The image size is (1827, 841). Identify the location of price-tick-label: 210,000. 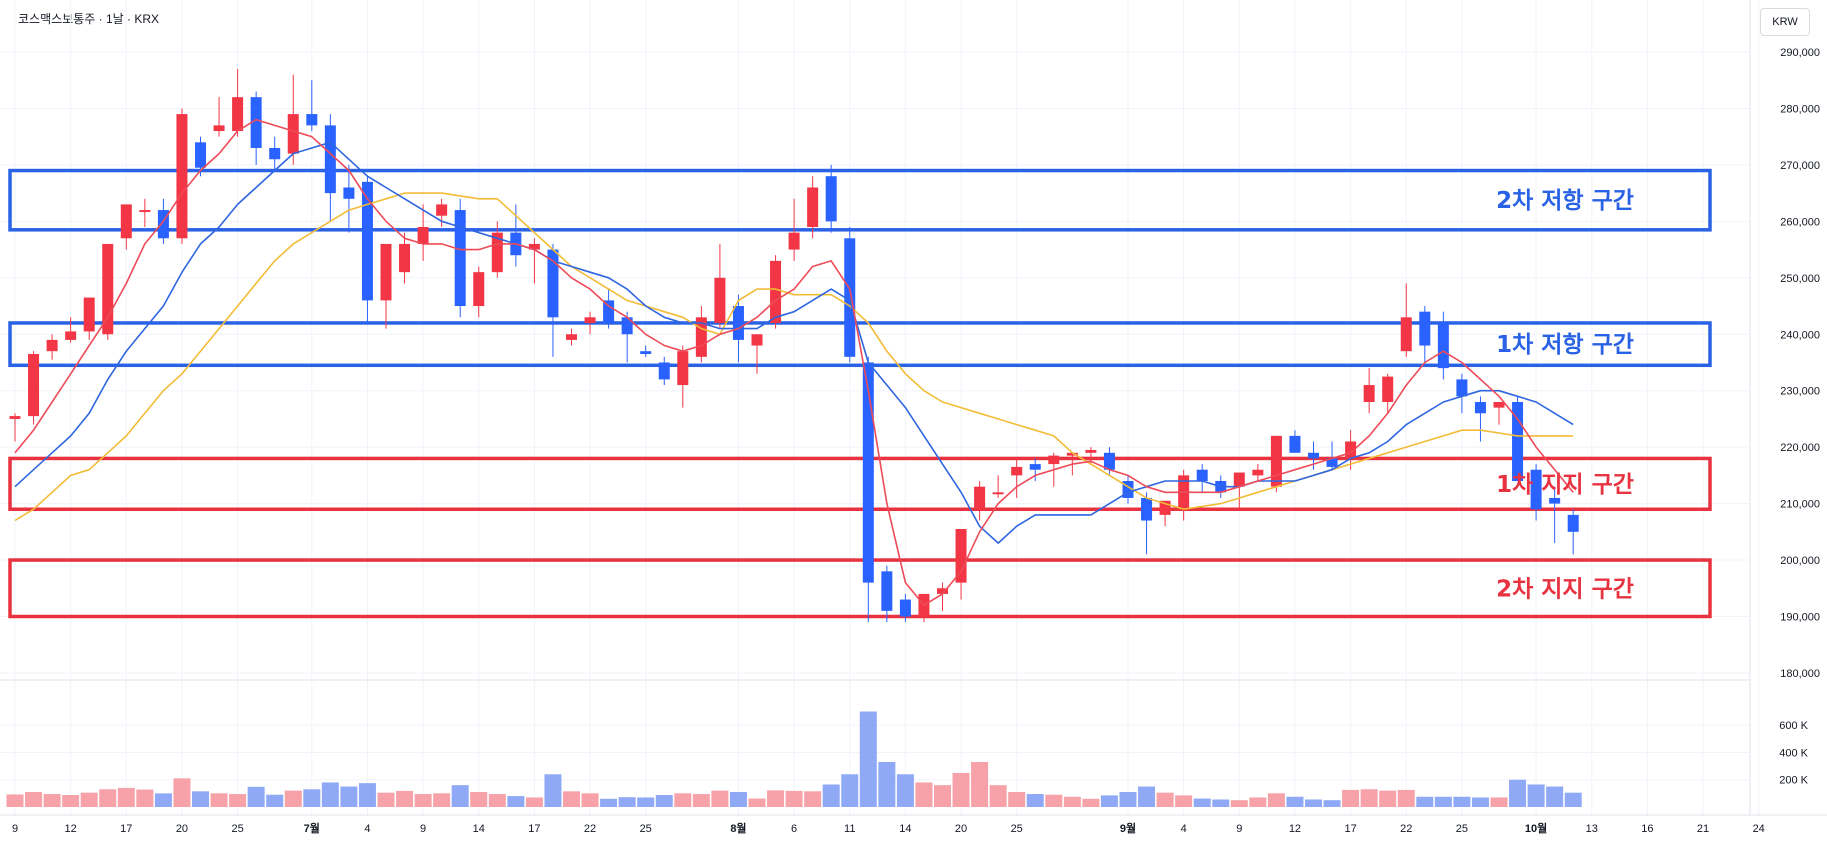
(1800, 505).